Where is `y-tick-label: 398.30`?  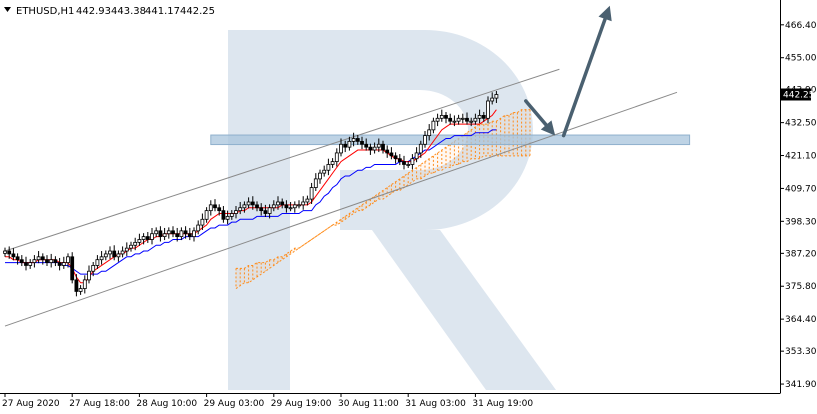 y-tick-label: 398.30 is located at coordinates (801, 222).